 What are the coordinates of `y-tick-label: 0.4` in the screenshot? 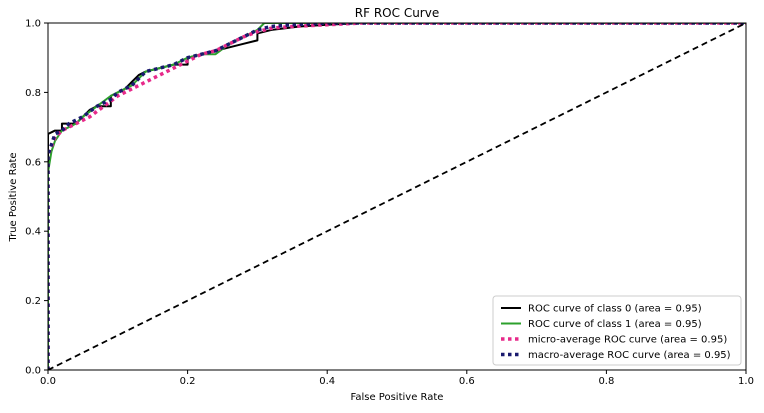 It's located at (33, 232).